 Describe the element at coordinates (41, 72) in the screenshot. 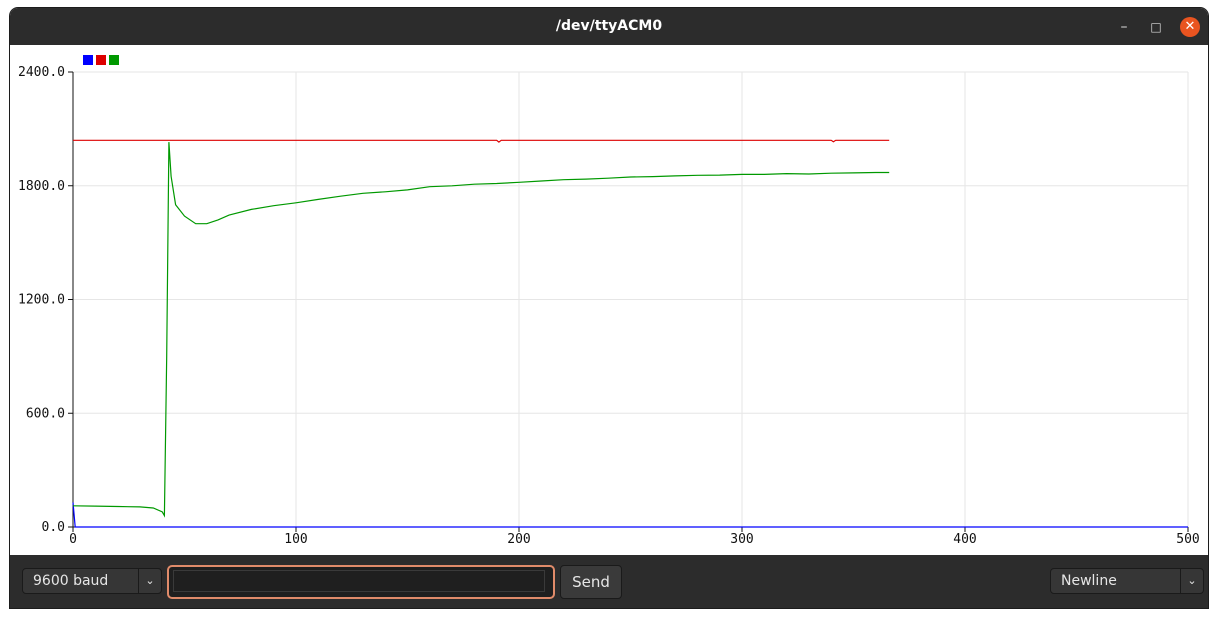

I see `y-tick-label: 2400.0` at that location.